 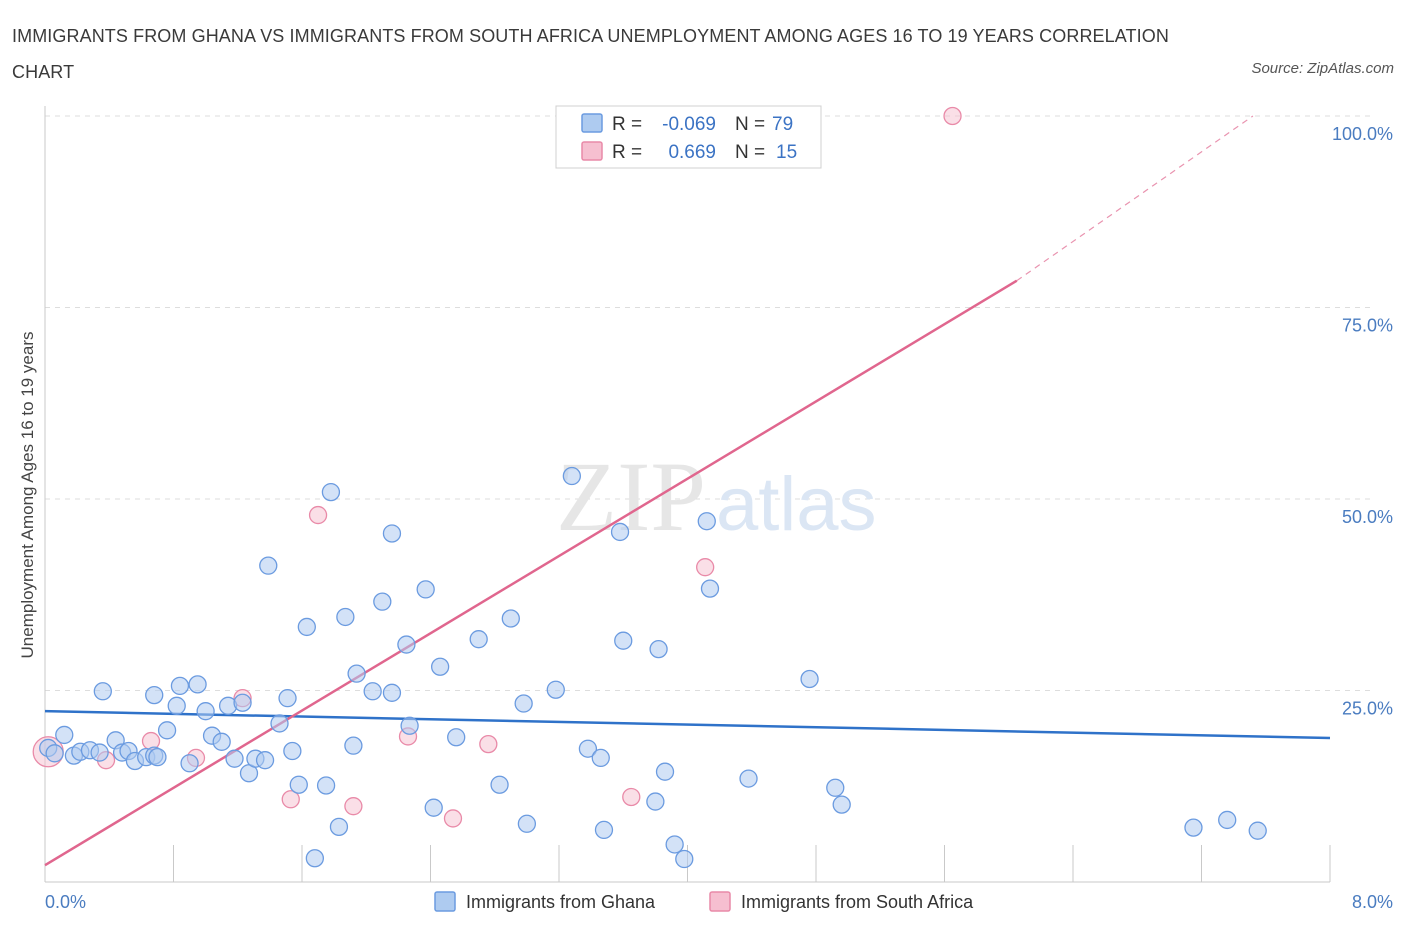 I want to click on legend-swatch-ghana, so click(x=592, y=123).